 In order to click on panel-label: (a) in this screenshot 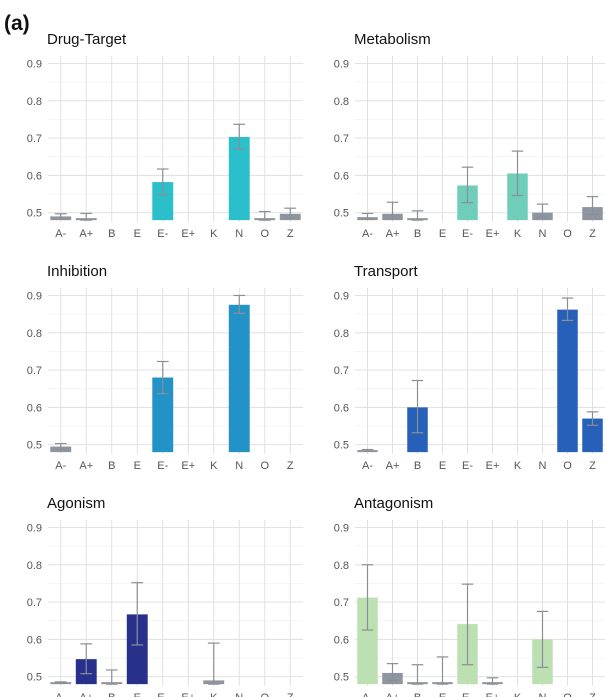, I will do `click(17, 23)`.